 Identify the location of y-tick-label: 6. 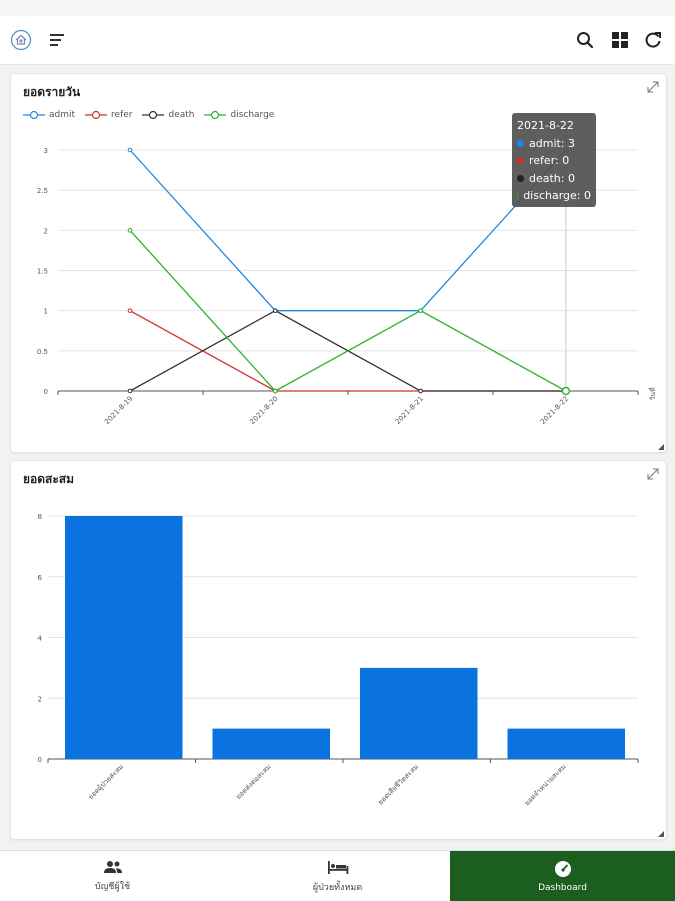
(40, 578).